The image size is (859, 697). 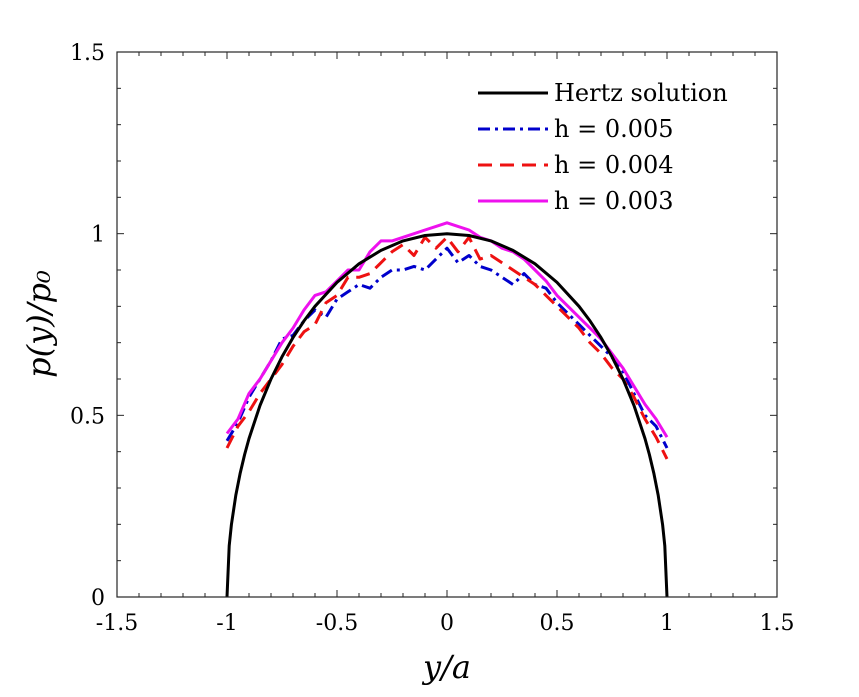 What do you see at coordinates (777, 623) in the screenshot?
I see `x-tick-label: 1.5` at bounding box center [777, 623].